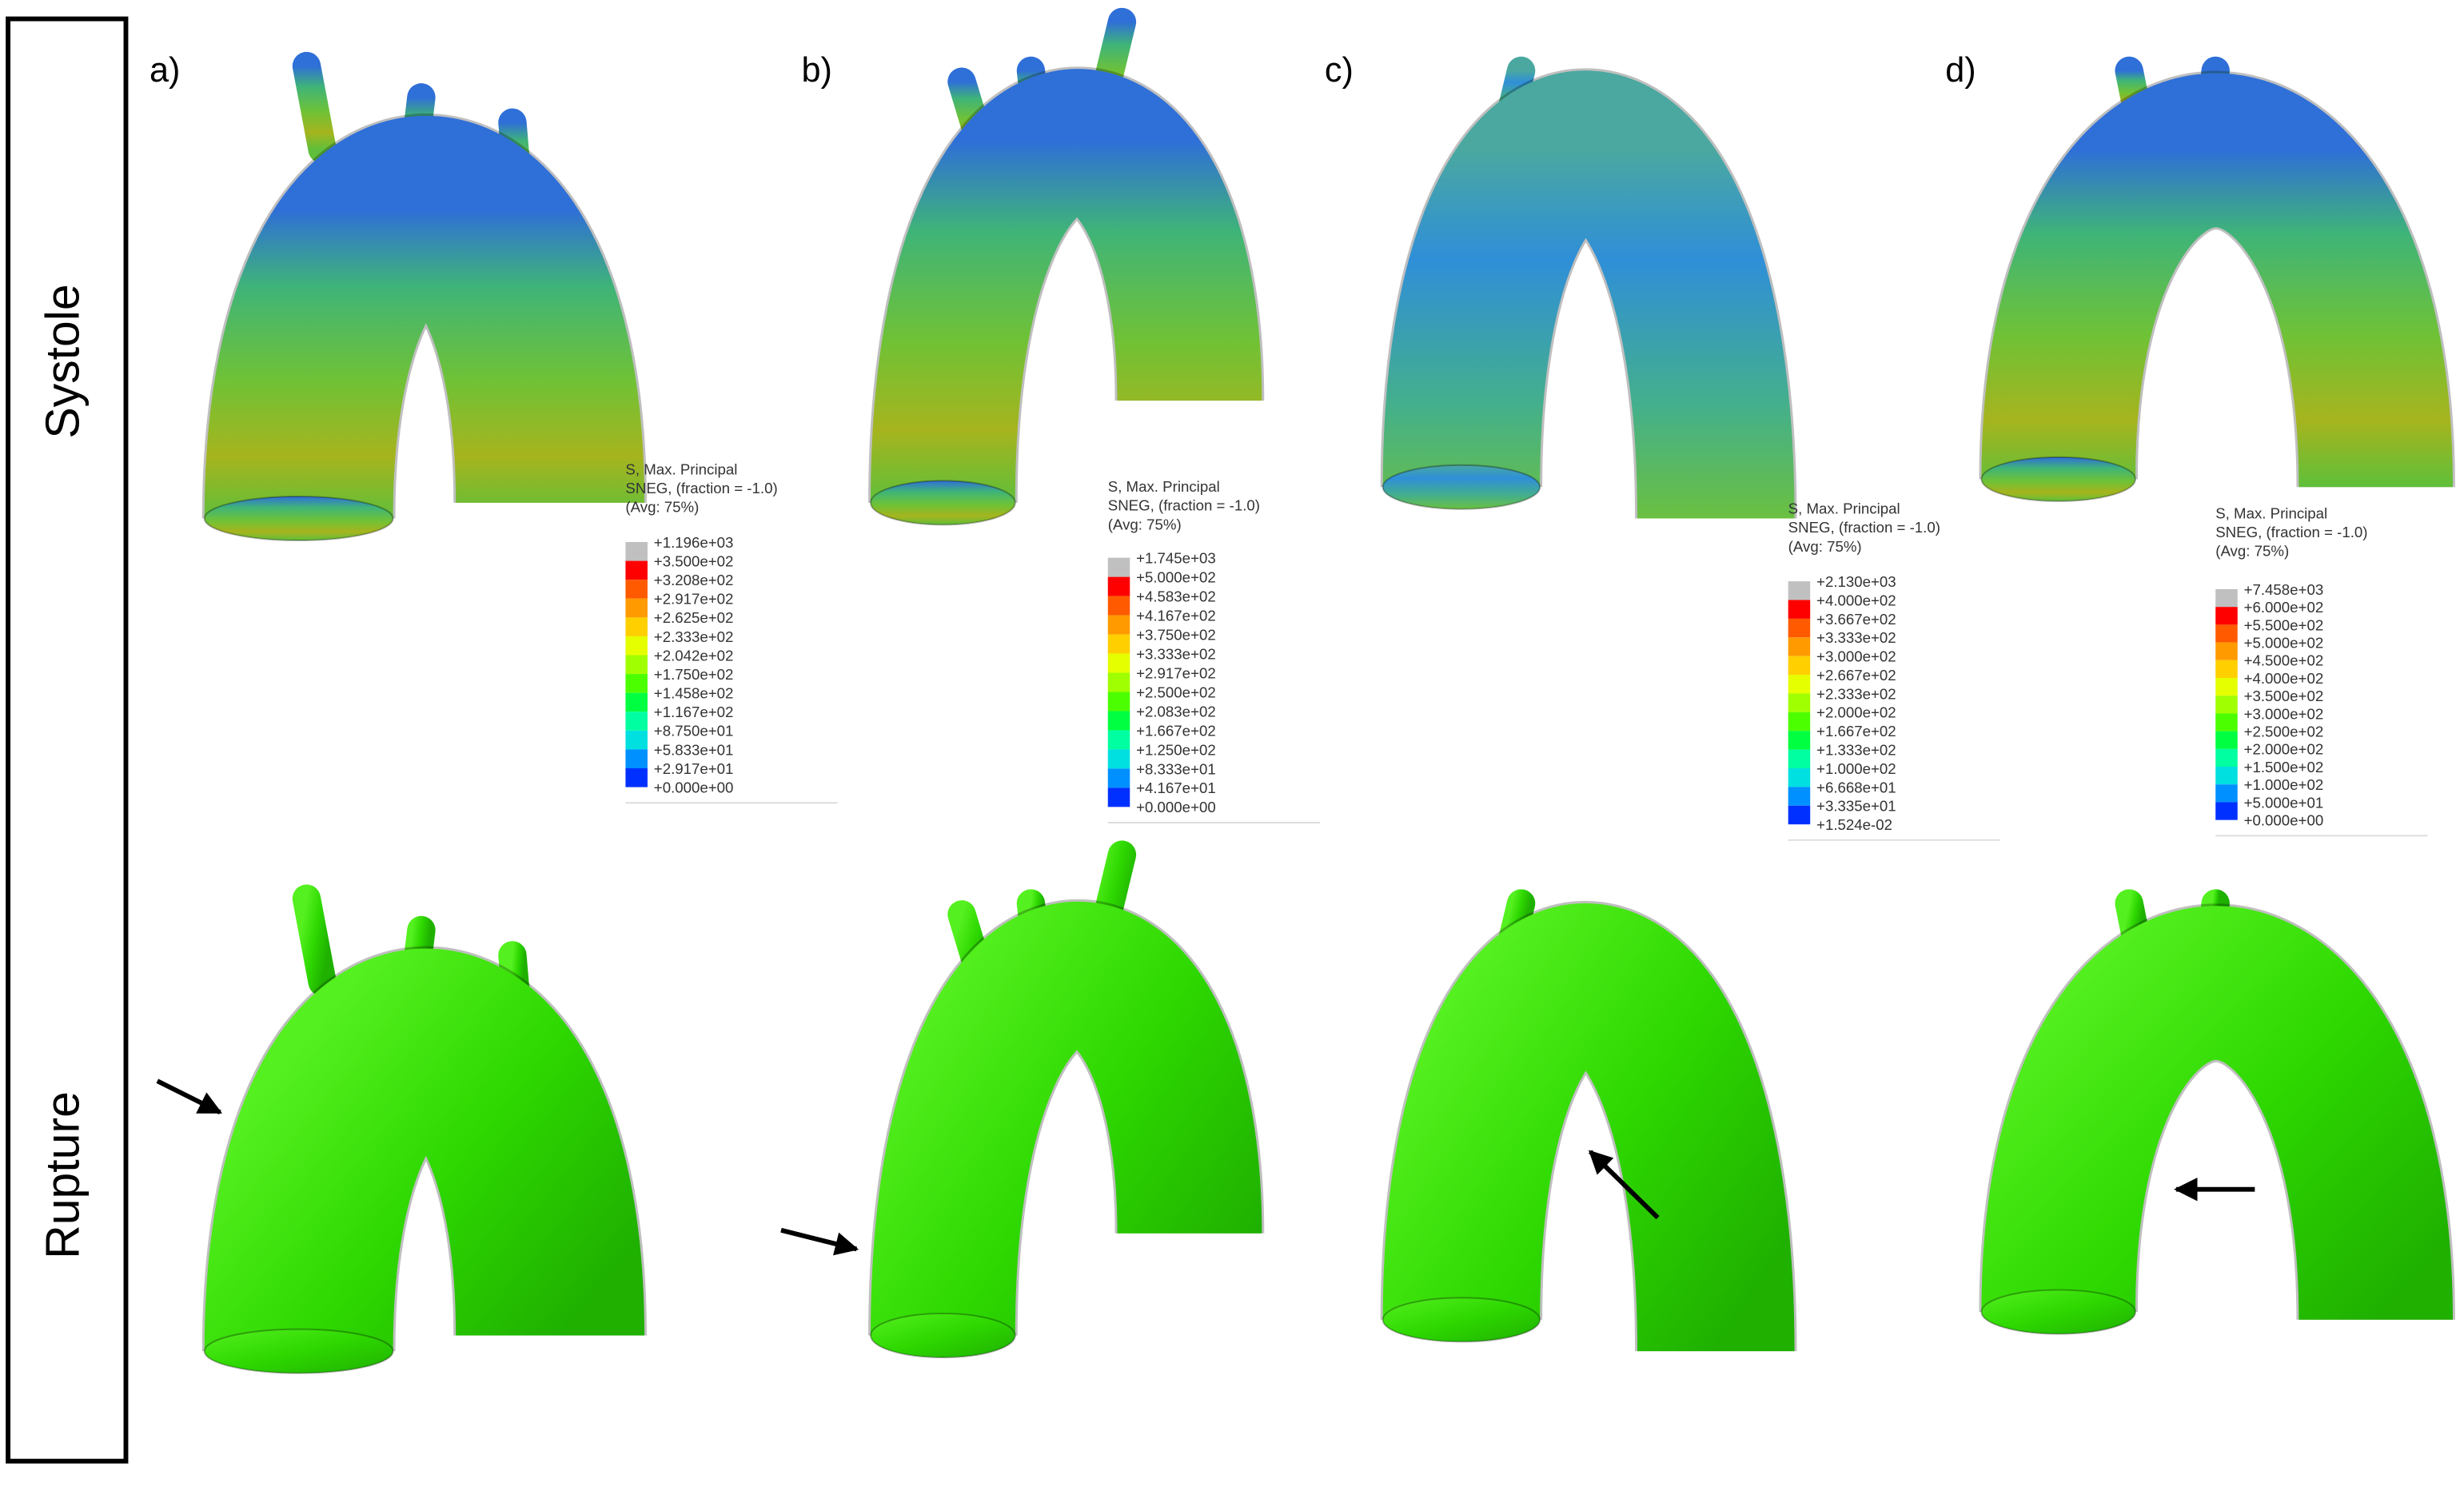 This screenshot has width=2464, height=1491. What do you see at coordinates (1176, 558) in the screenshot?
I see `legend-value: +1.745e+03` at bounding box center [1176, 558].